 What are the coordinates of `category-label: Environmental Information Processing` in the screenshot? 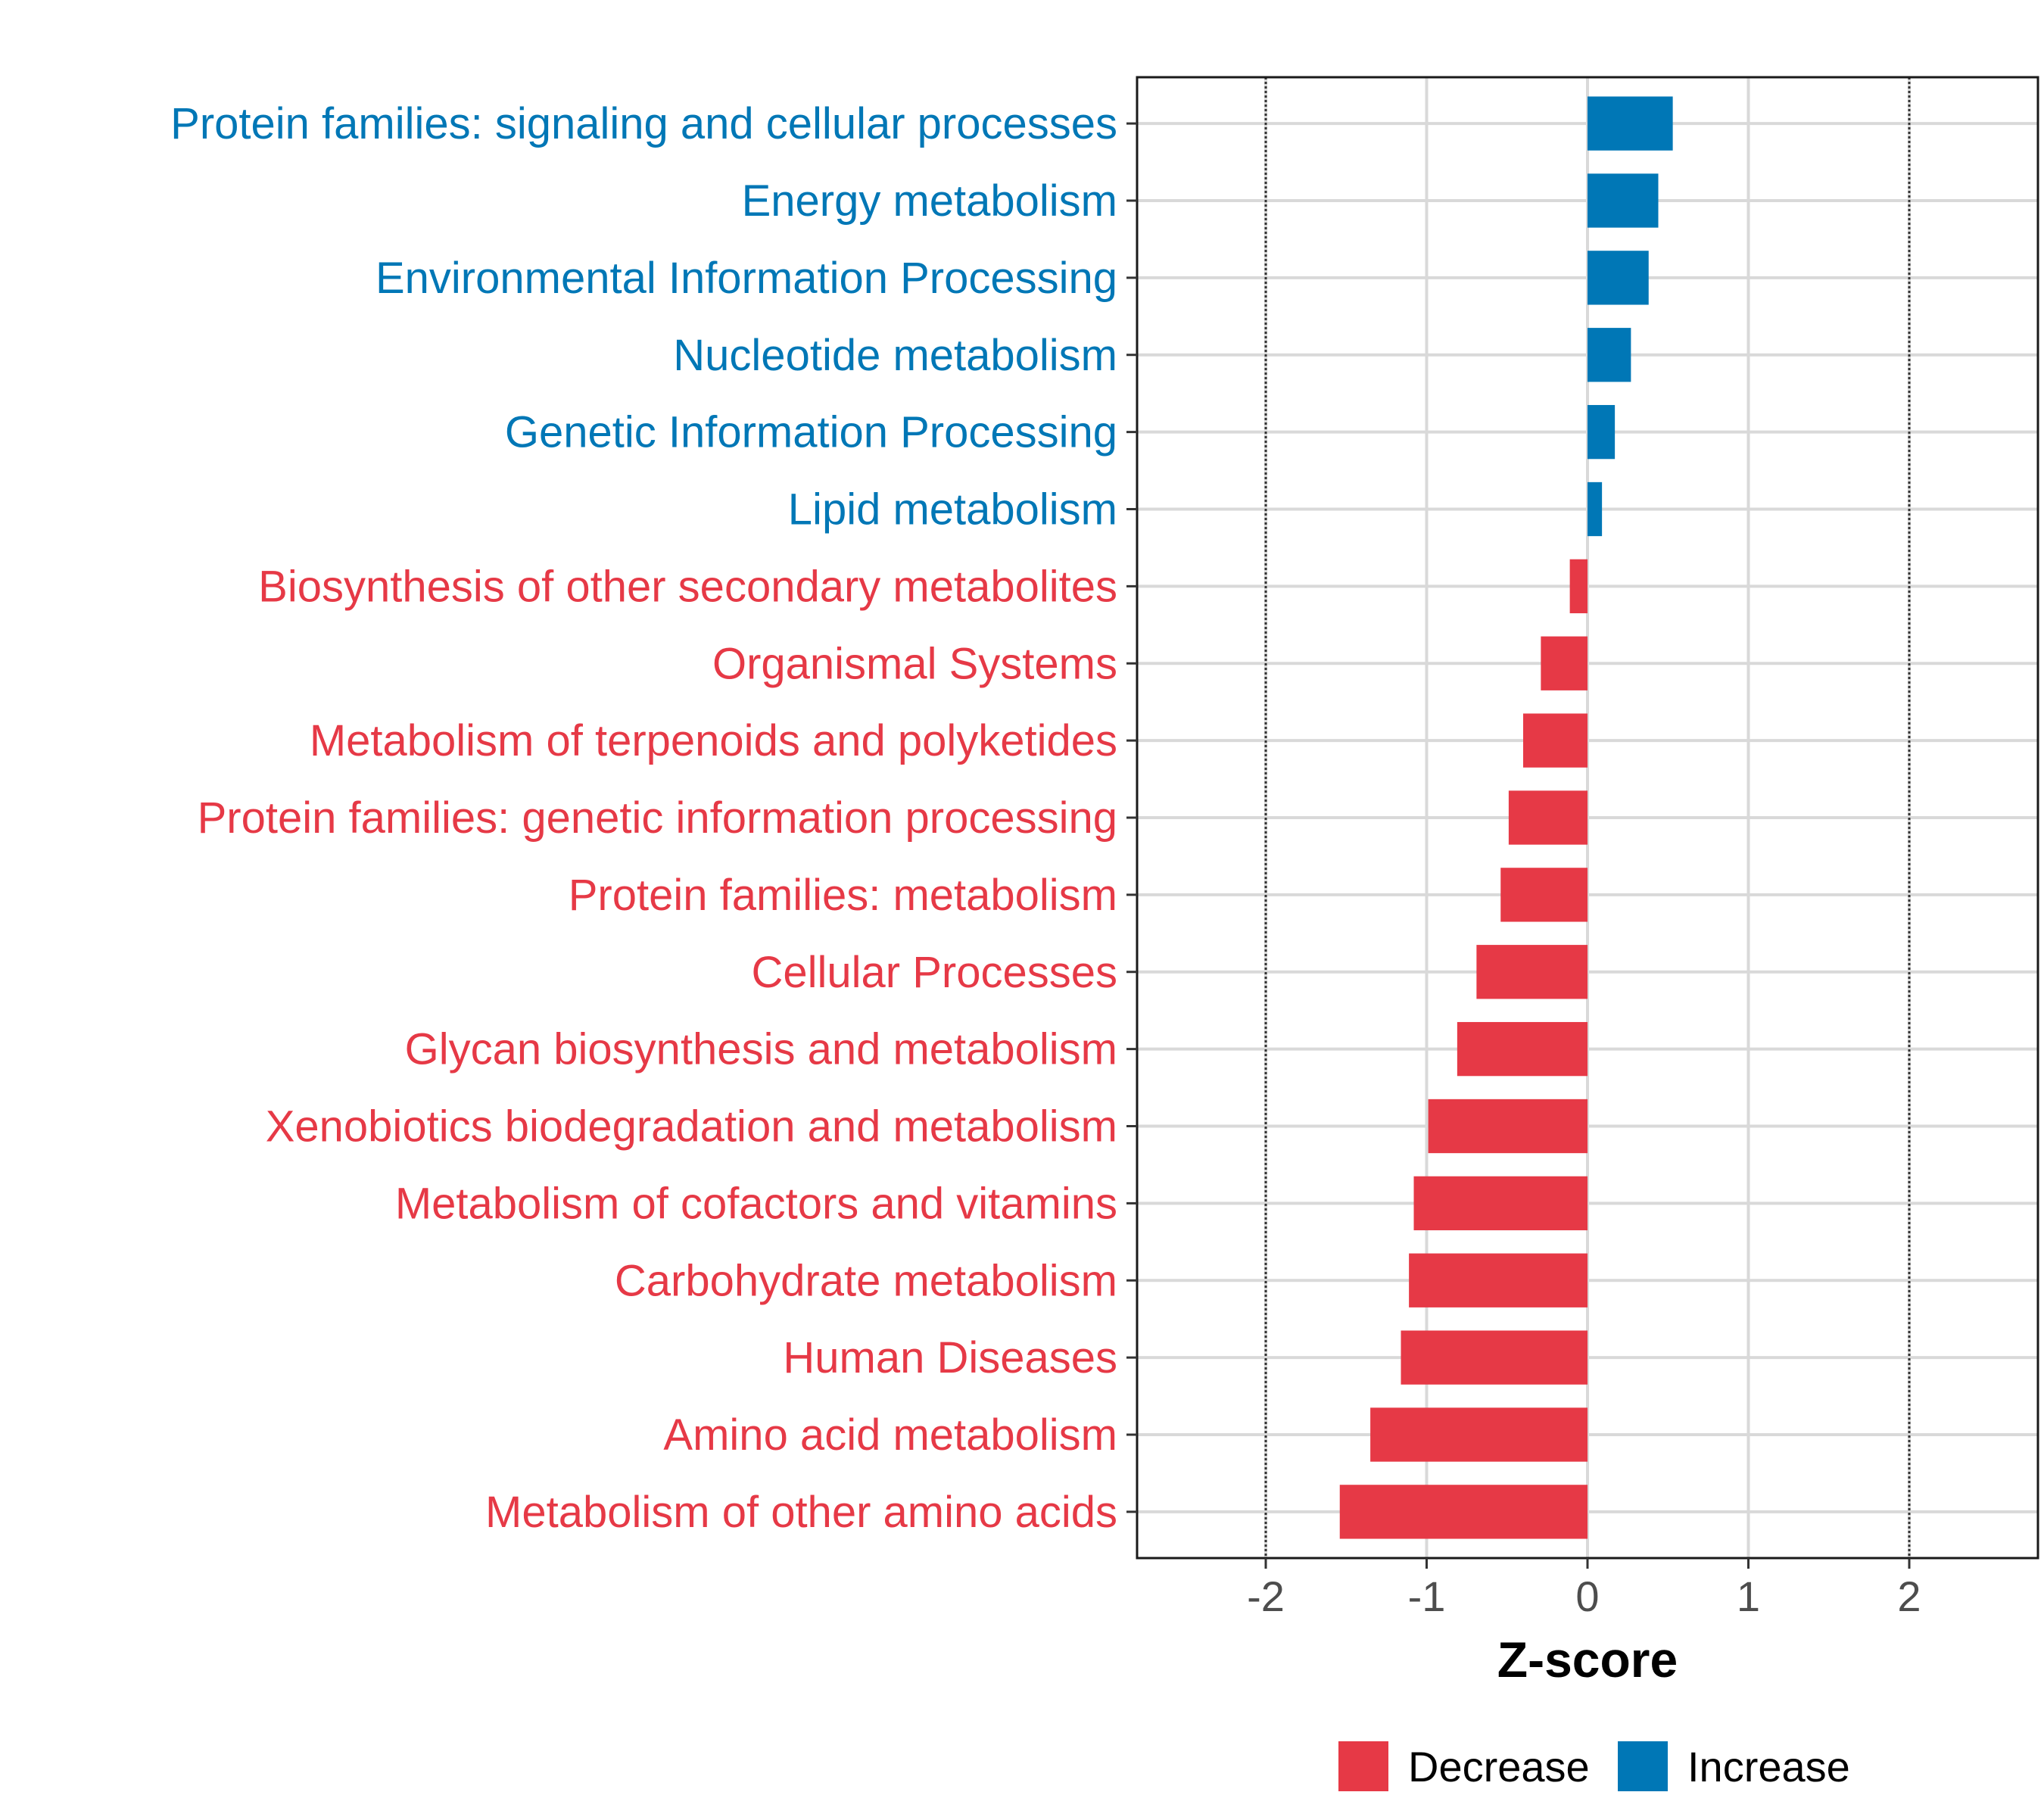 It's located at (746, 278).